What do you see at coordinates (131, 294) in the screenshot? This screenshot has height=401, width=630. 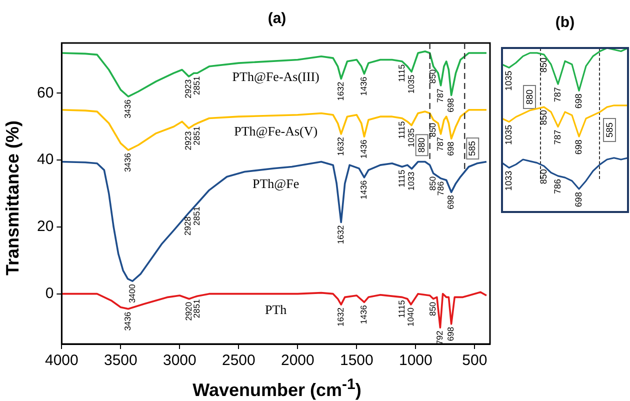 I see `annotation: 3400` at bounding box center [131, 294].